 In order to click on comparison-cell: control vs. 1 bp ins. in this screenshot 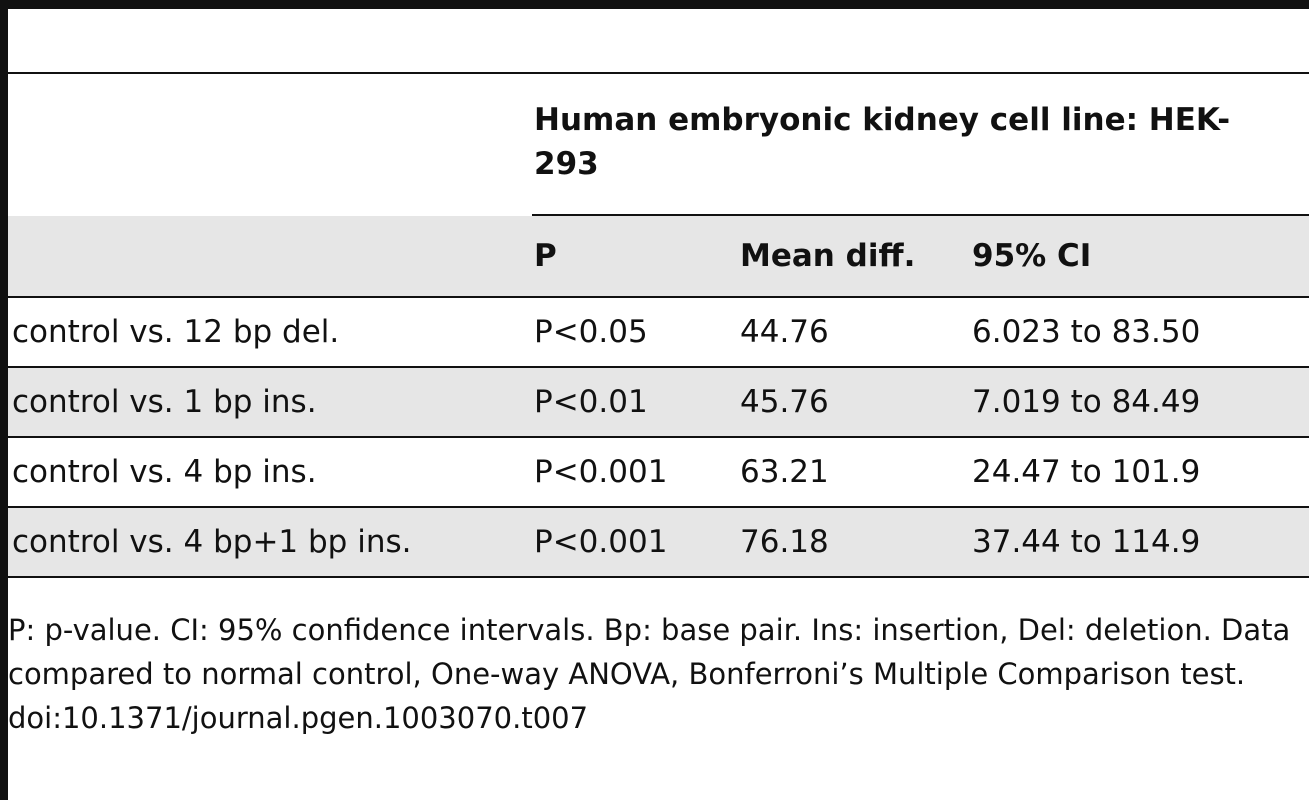, I will do `click(164, 402)`.